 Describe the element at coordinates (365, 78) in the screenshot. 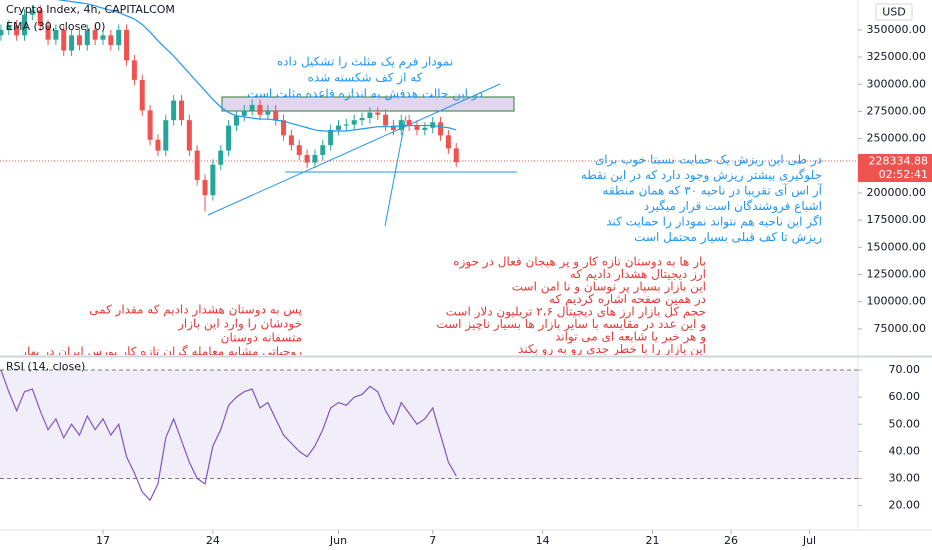

I see `annotation-text: که از کف شکسته شده` at that location.